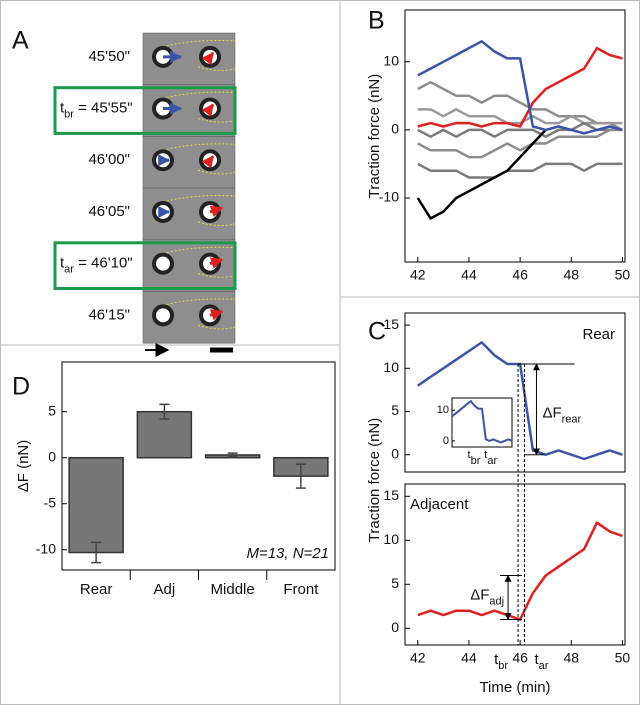 Image resolution: width=640 pixels, height=705 pixels. I want to click on subplot-title: Adjacent, so click(439, 504).